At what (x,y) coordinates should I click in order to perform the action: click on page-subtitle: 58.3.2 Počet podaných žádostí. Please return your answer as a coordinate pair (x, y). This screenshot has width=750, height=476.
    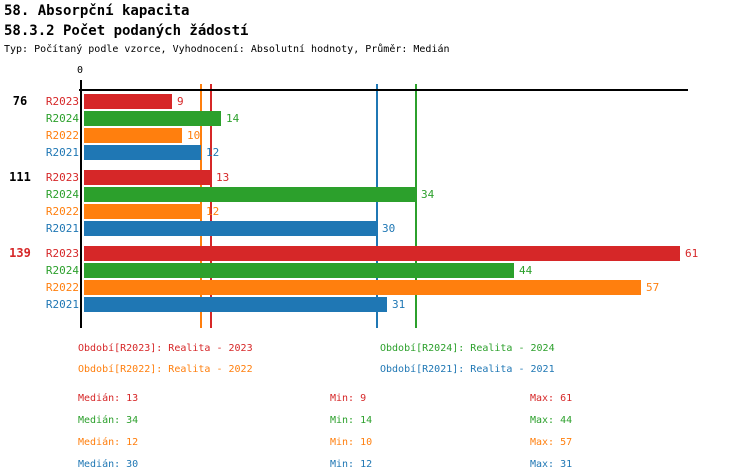
    Looking at the image, I should click on (126, 31).